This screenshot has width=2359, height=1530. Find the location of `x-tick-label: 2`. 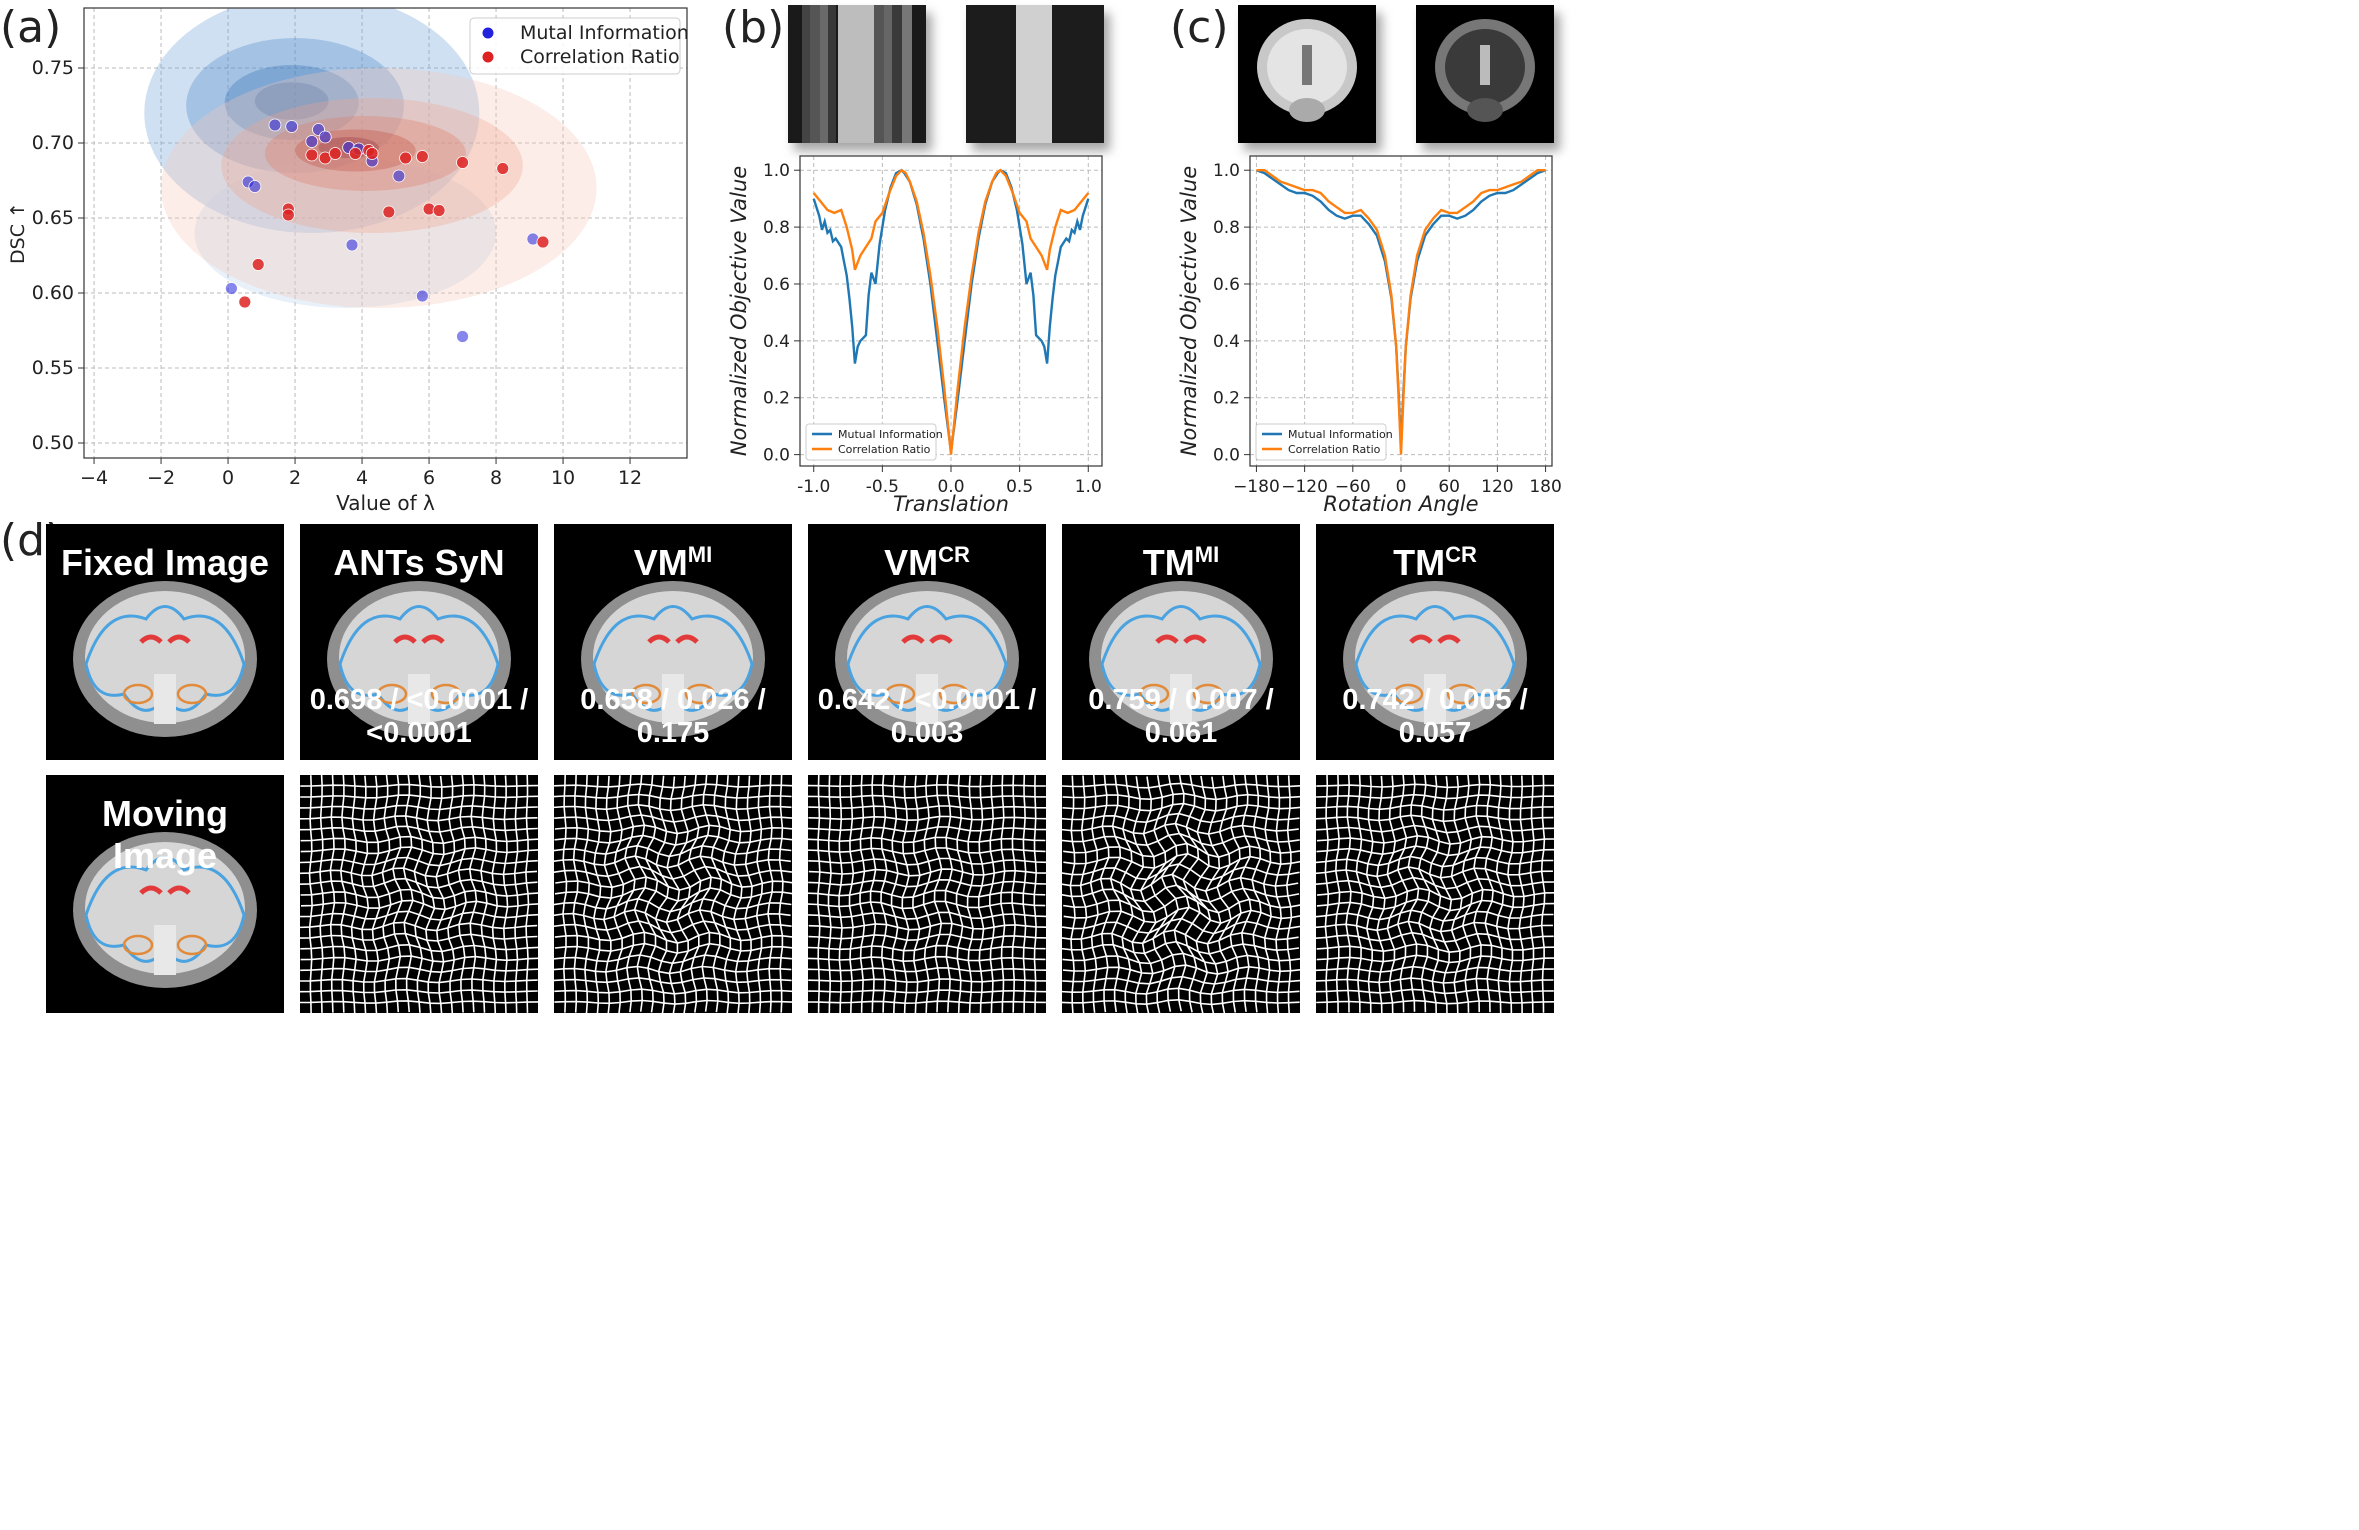

x-tick-label: 2 is located at coordinates (295, 478).